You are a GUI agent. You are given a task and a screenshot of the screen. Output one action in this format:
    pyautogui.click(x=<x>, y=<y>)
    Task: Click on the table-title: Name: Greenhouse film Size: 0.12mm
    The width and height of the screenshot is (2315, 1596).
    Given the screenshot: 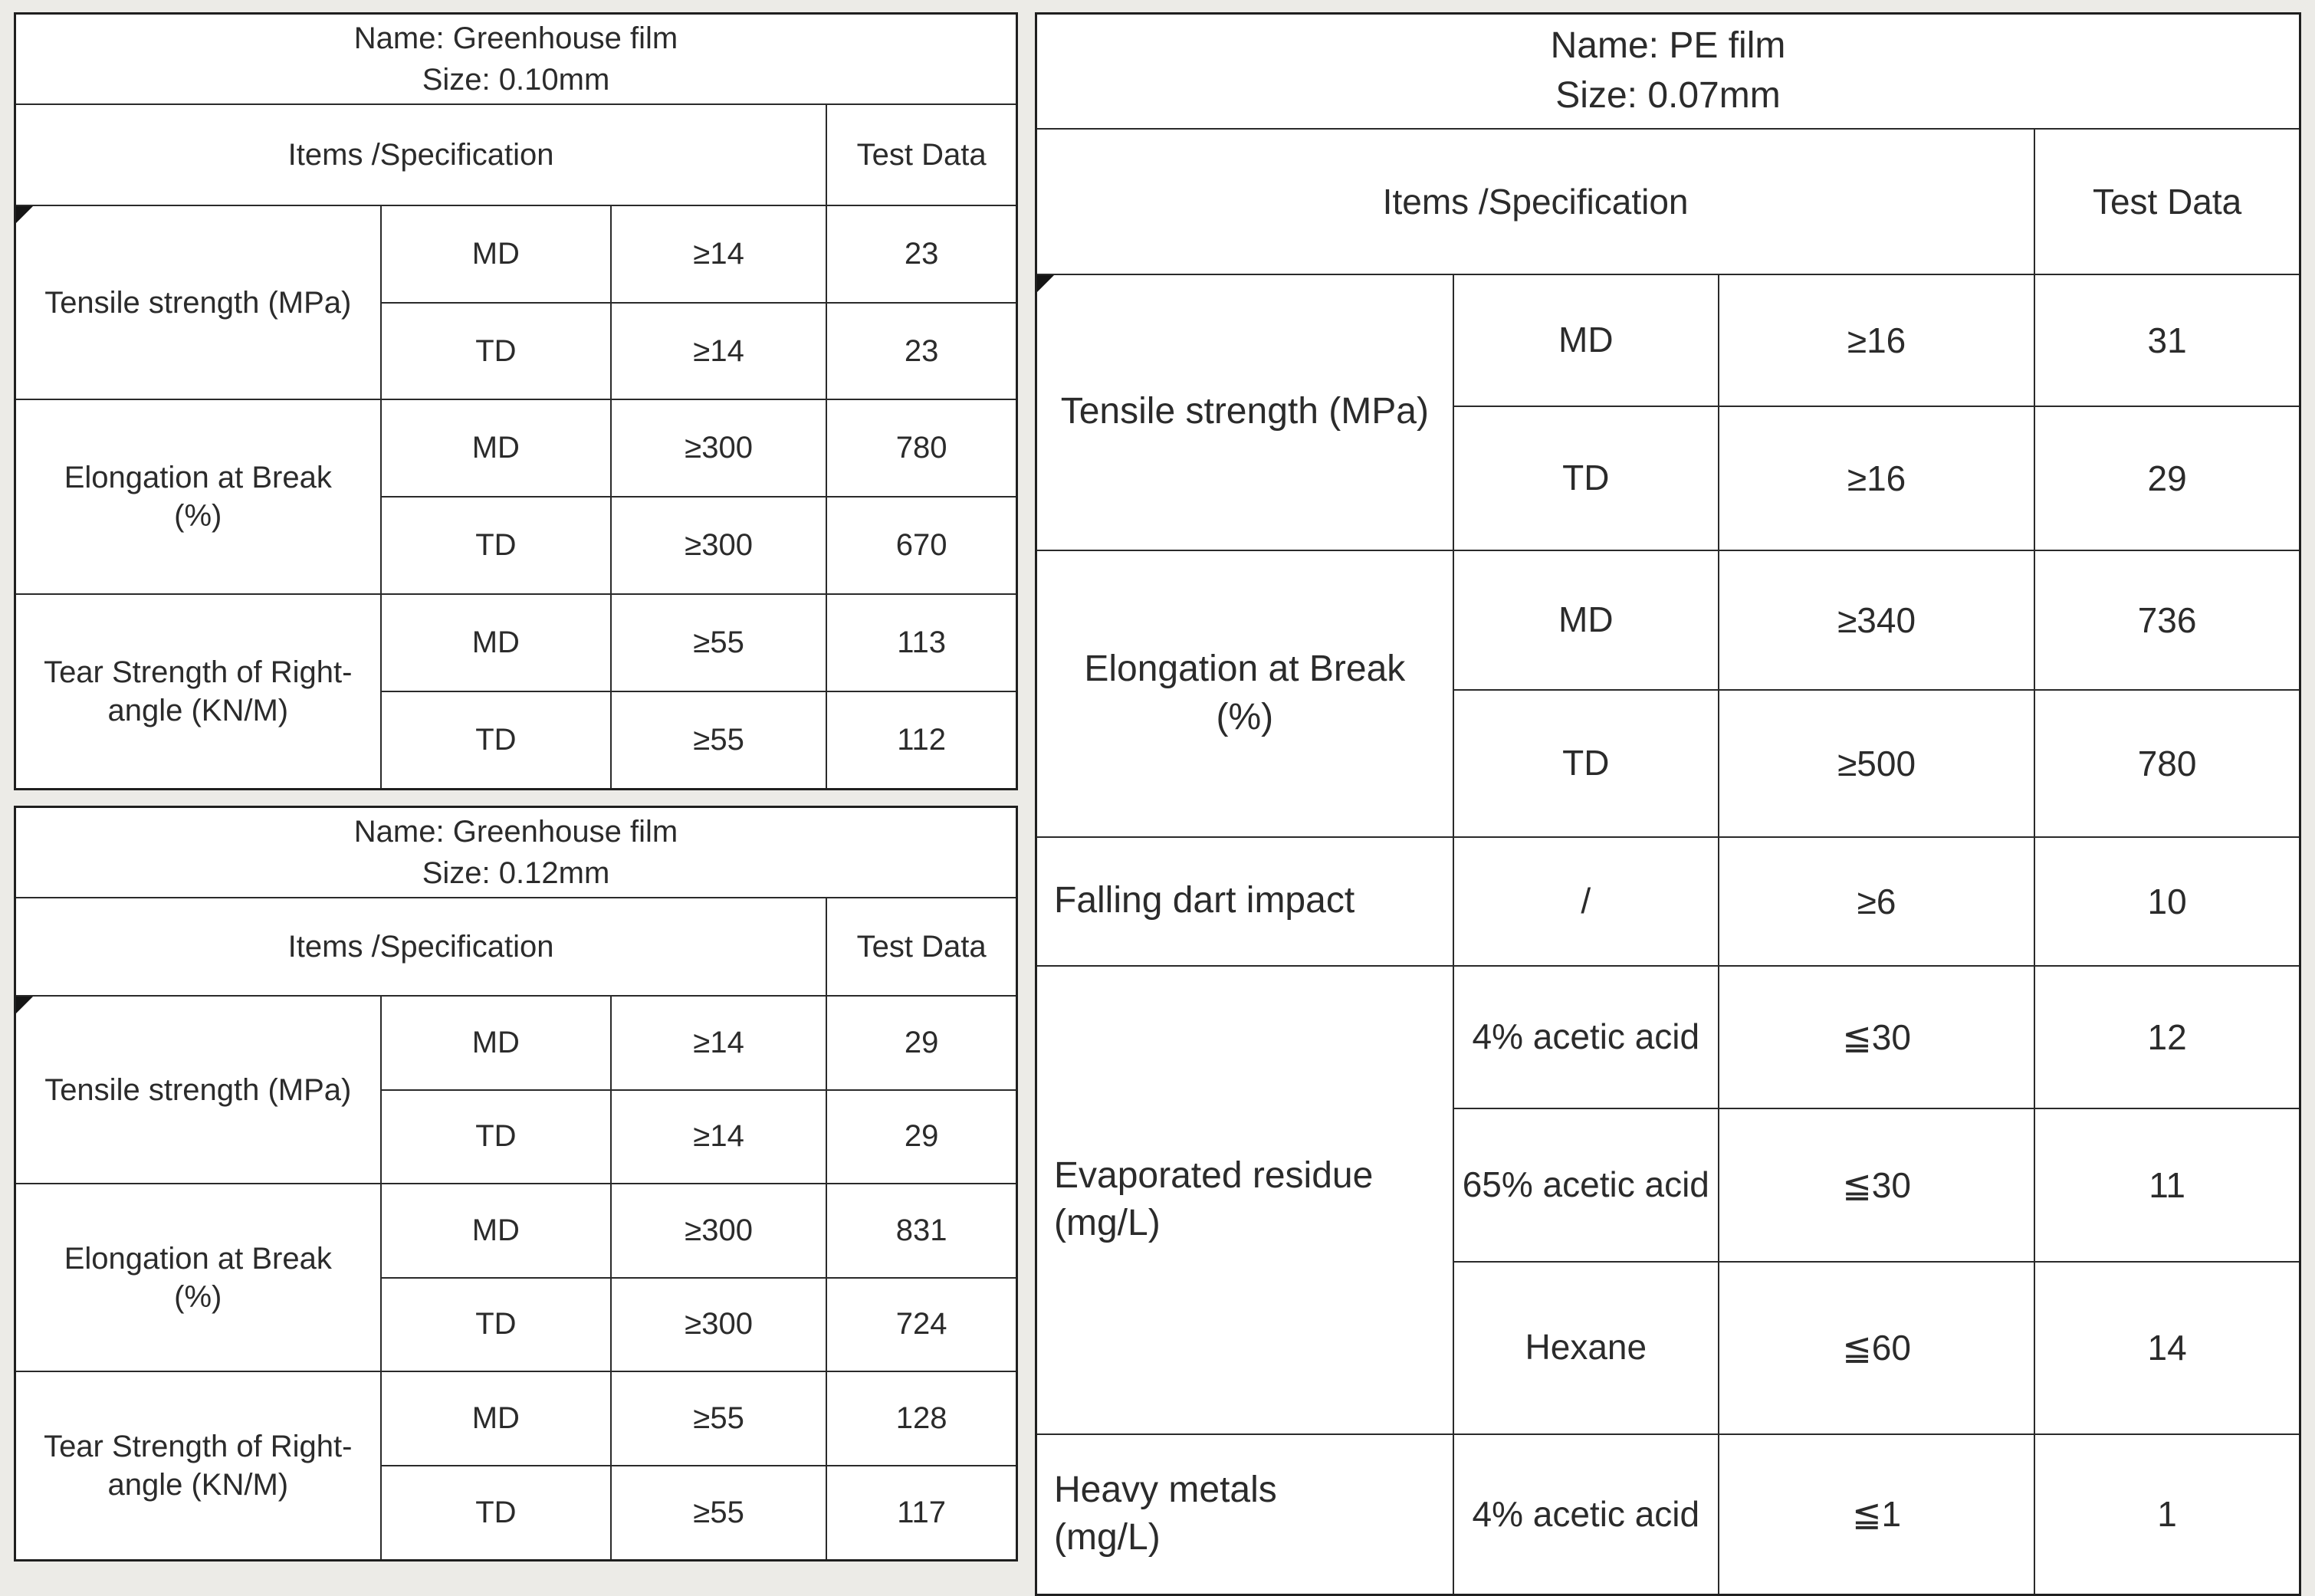 What is the action you would take?
    pyautogui.click(x=516, y=852)
    